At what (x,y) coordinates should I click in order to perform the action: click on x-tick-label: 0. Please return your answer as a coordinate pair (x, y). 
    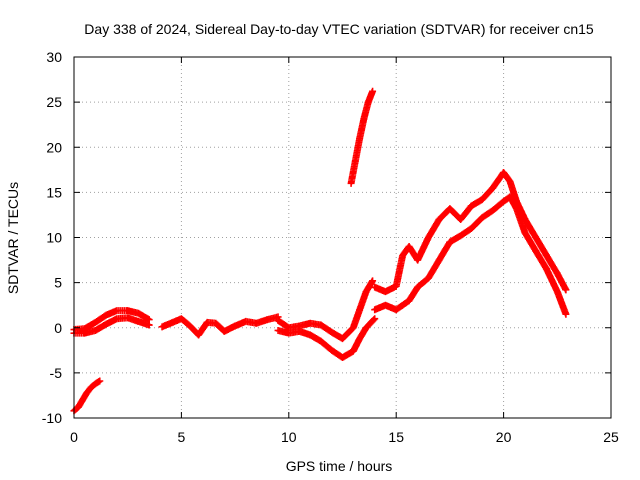
    Looking at the image, I should click on (74, 437).